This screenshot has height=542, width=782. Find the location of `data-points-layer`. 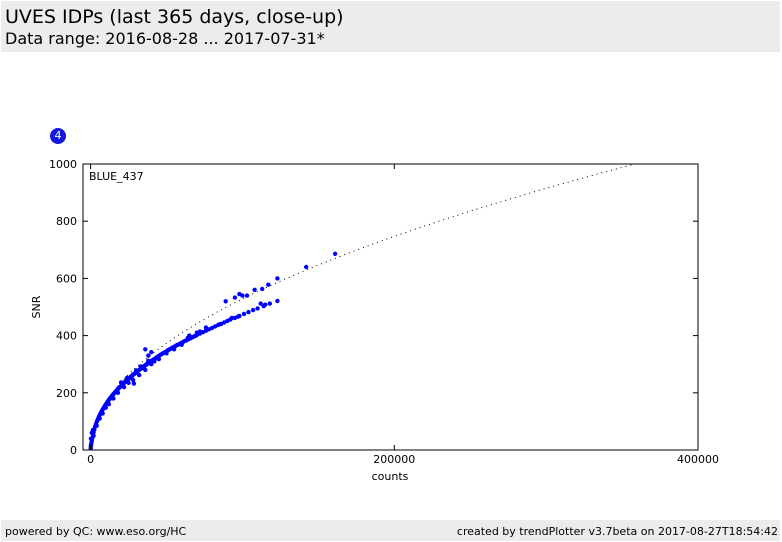

data-points-layer is located at coordinates (213, 350).